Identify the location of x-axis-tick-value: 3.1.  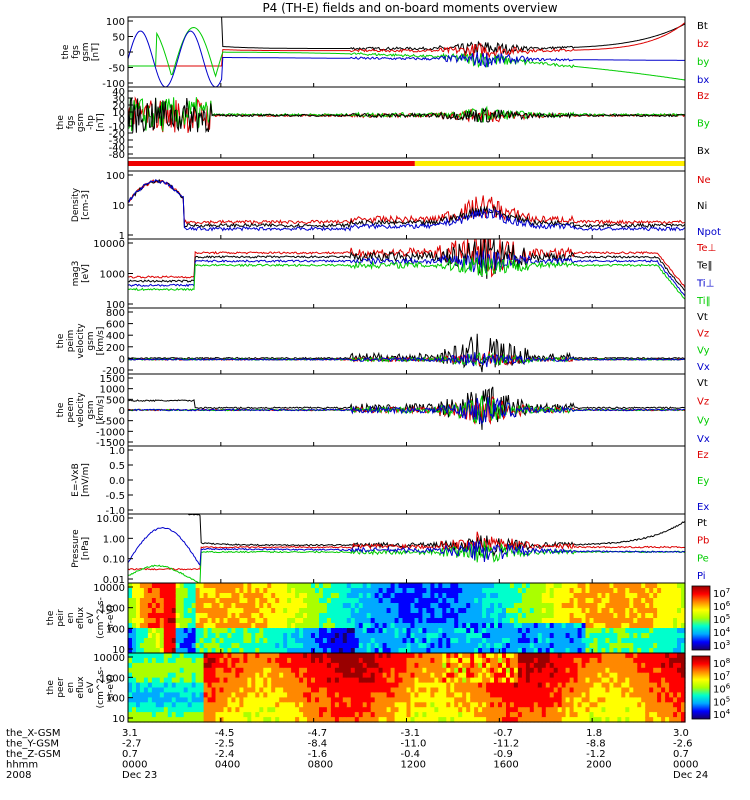
(130, 733).